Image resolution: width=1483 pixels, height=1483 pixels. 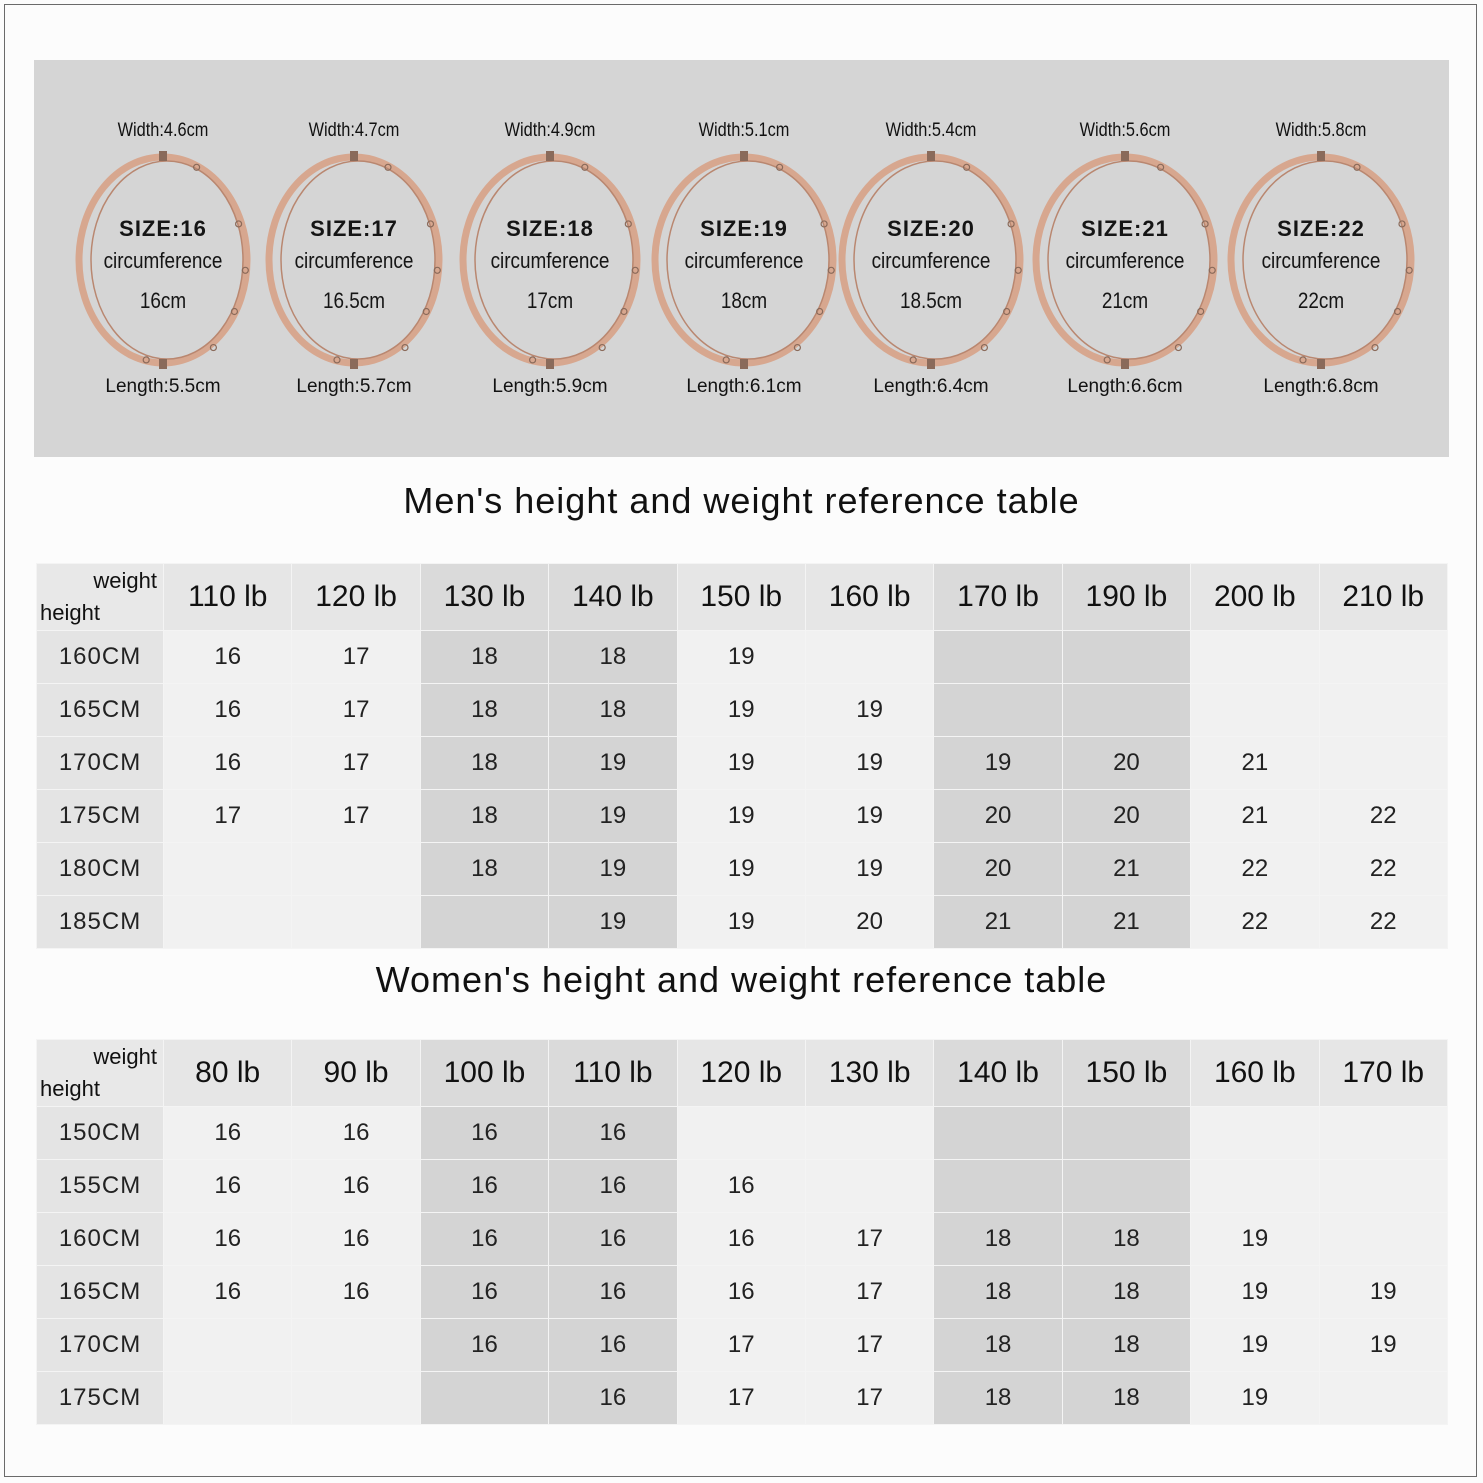 I want to click on weight-column-header: 210 lb, so click(x=1383, y=597).